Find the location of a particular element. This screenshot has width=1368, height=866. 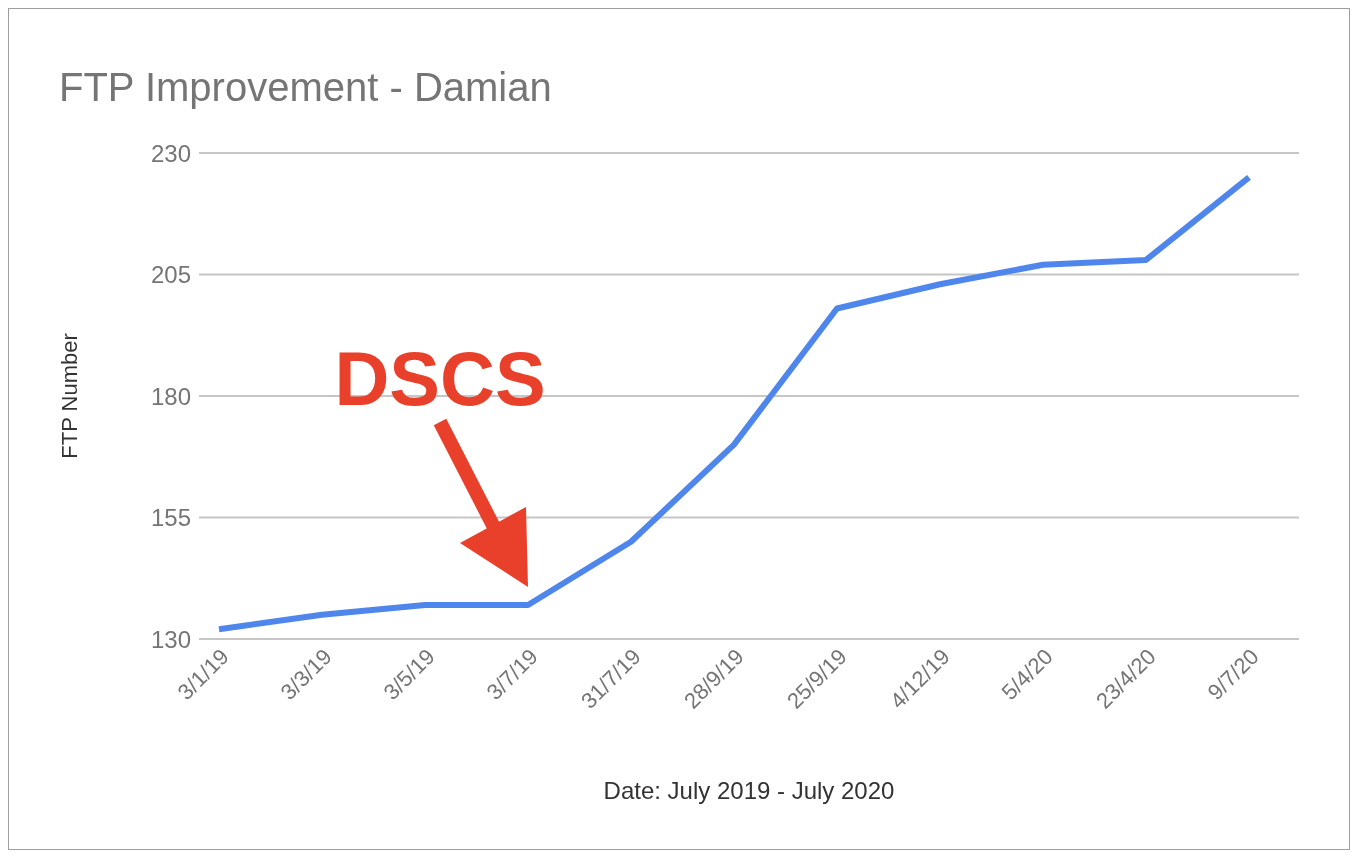

y-tick-label: 205 is located at coordinates (170, 275).